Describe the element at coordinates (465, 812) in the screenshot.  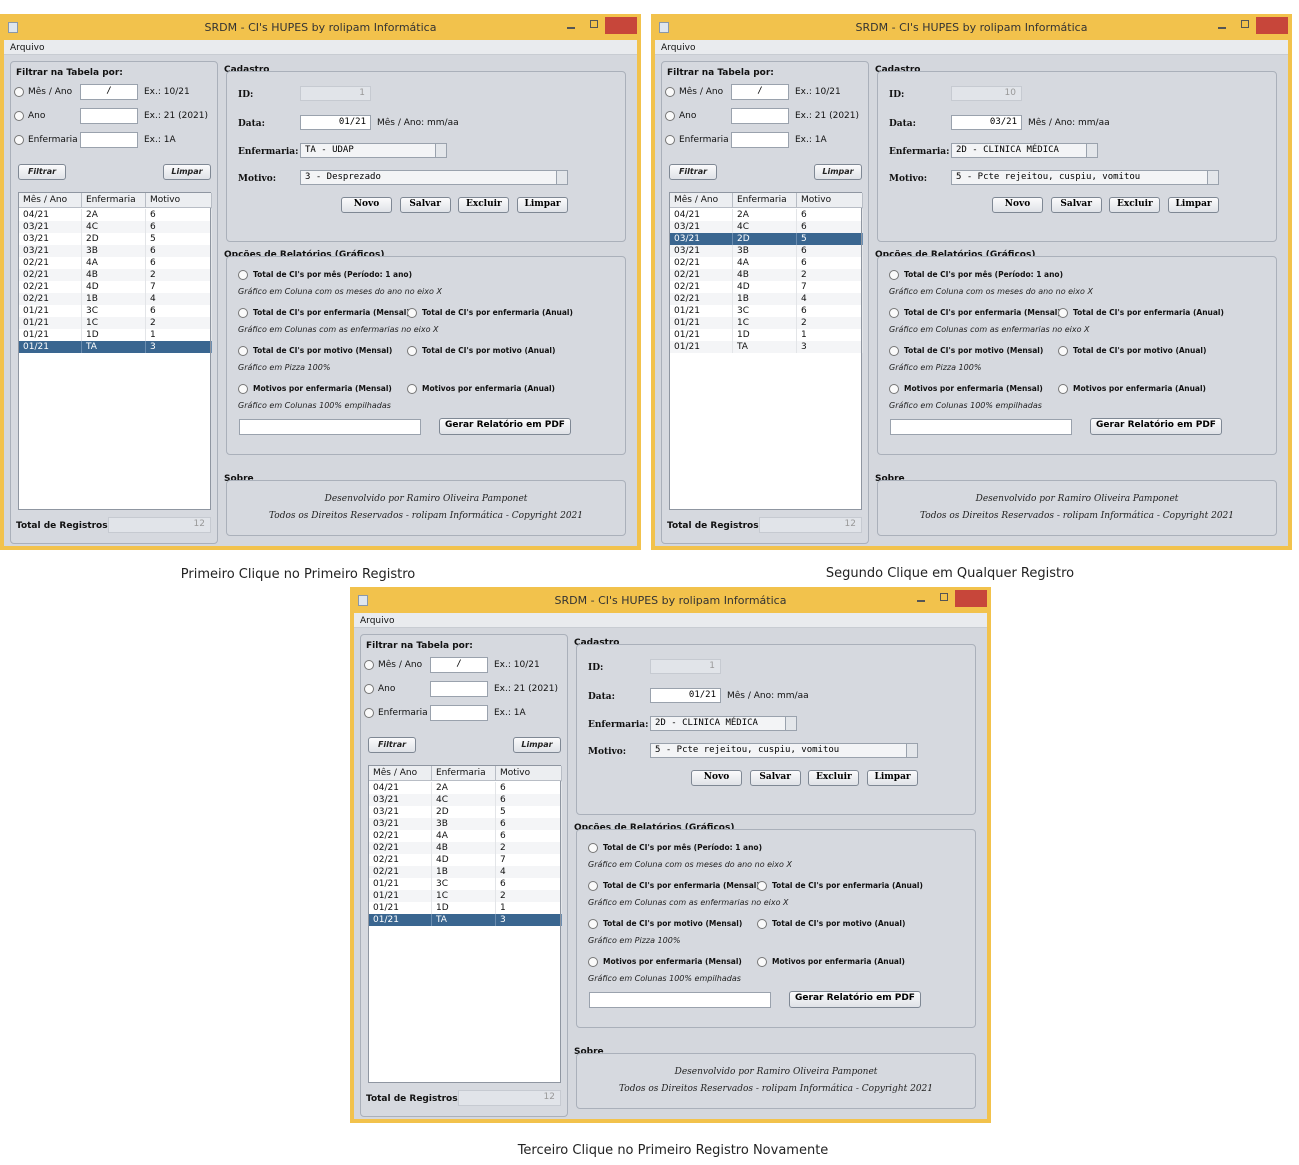
I see `table-row: 03/21 2D 5` at that location.